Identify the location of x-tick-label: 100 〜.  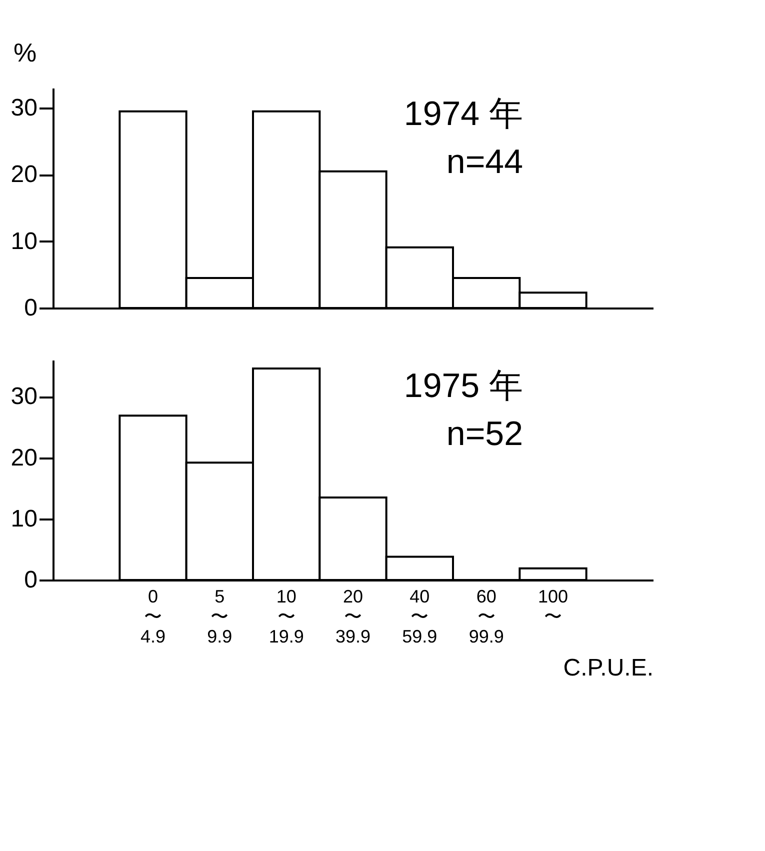
(553, 606).